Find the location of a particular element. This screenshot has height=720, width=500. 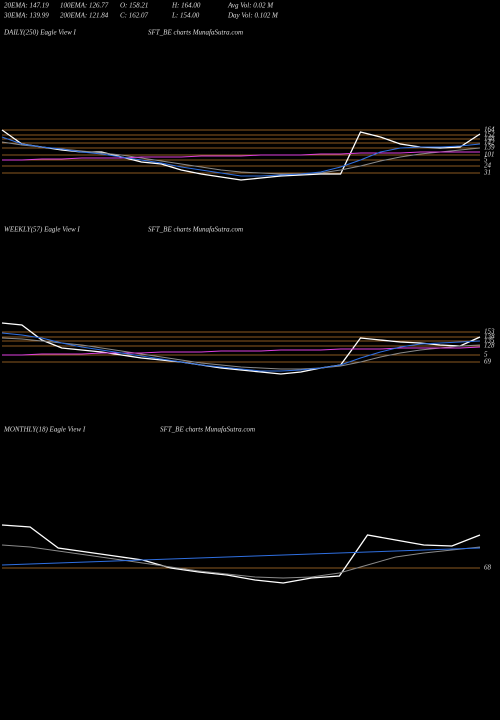

level-label: 153 is located at coordinates (489, 332).